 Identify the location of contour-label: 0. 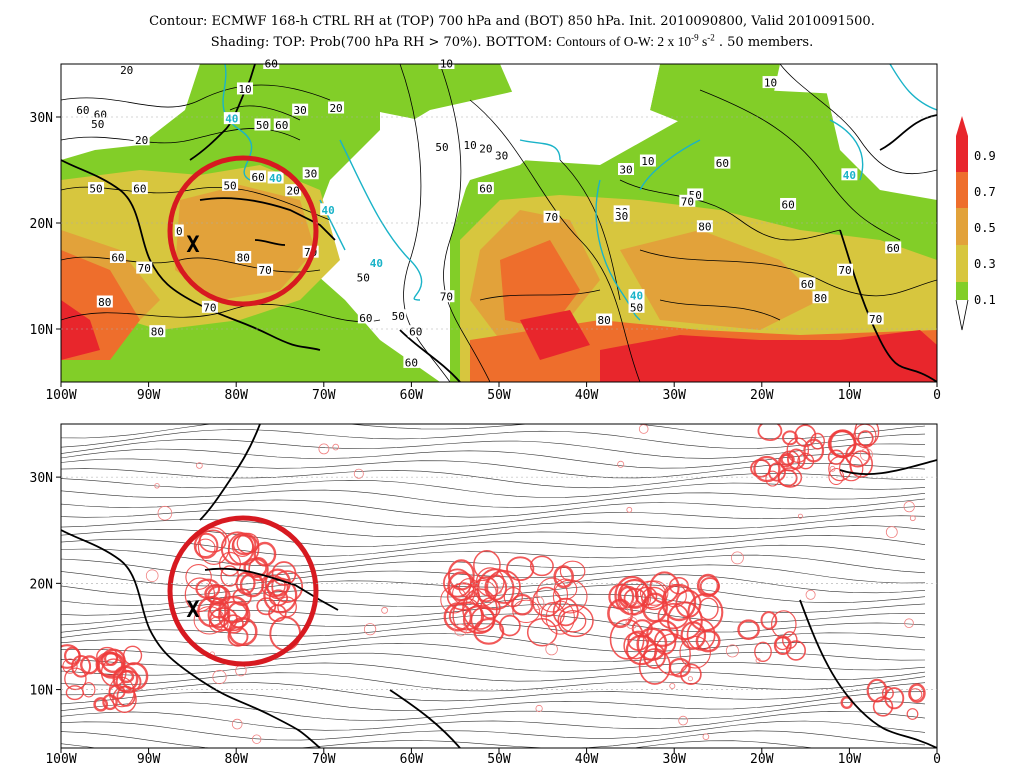
(179, 231).